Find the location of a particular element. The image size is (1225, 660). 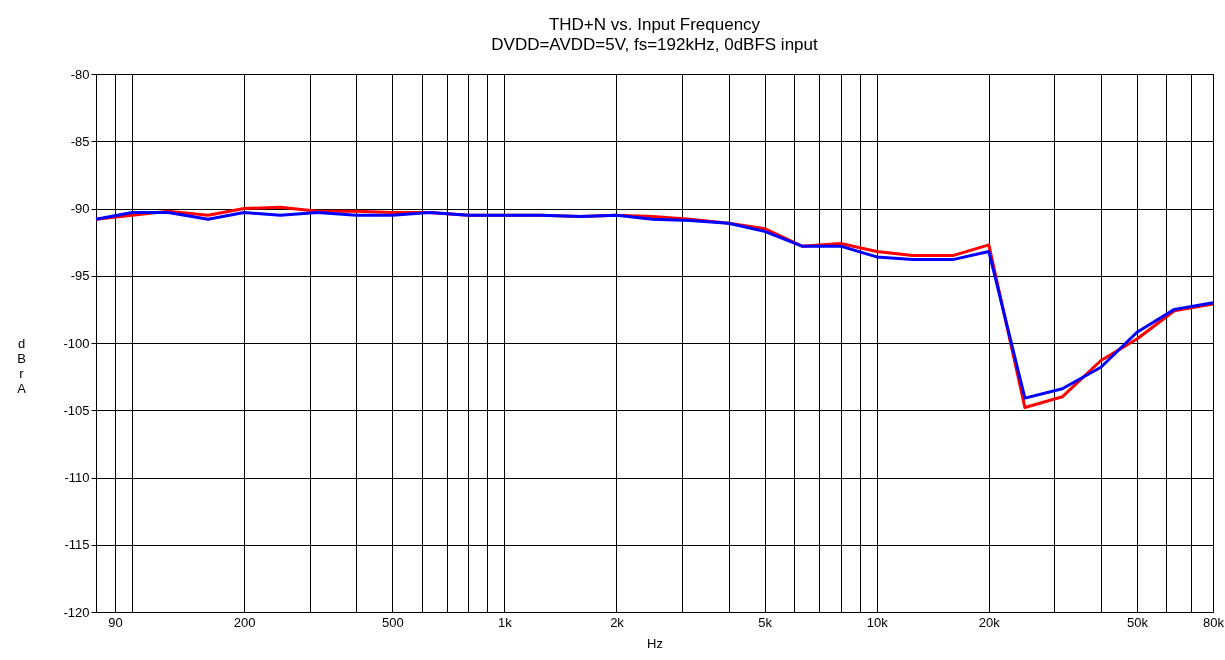

chart-title: THD+N vs. Input Frequency is located at coordinates (654, 24).